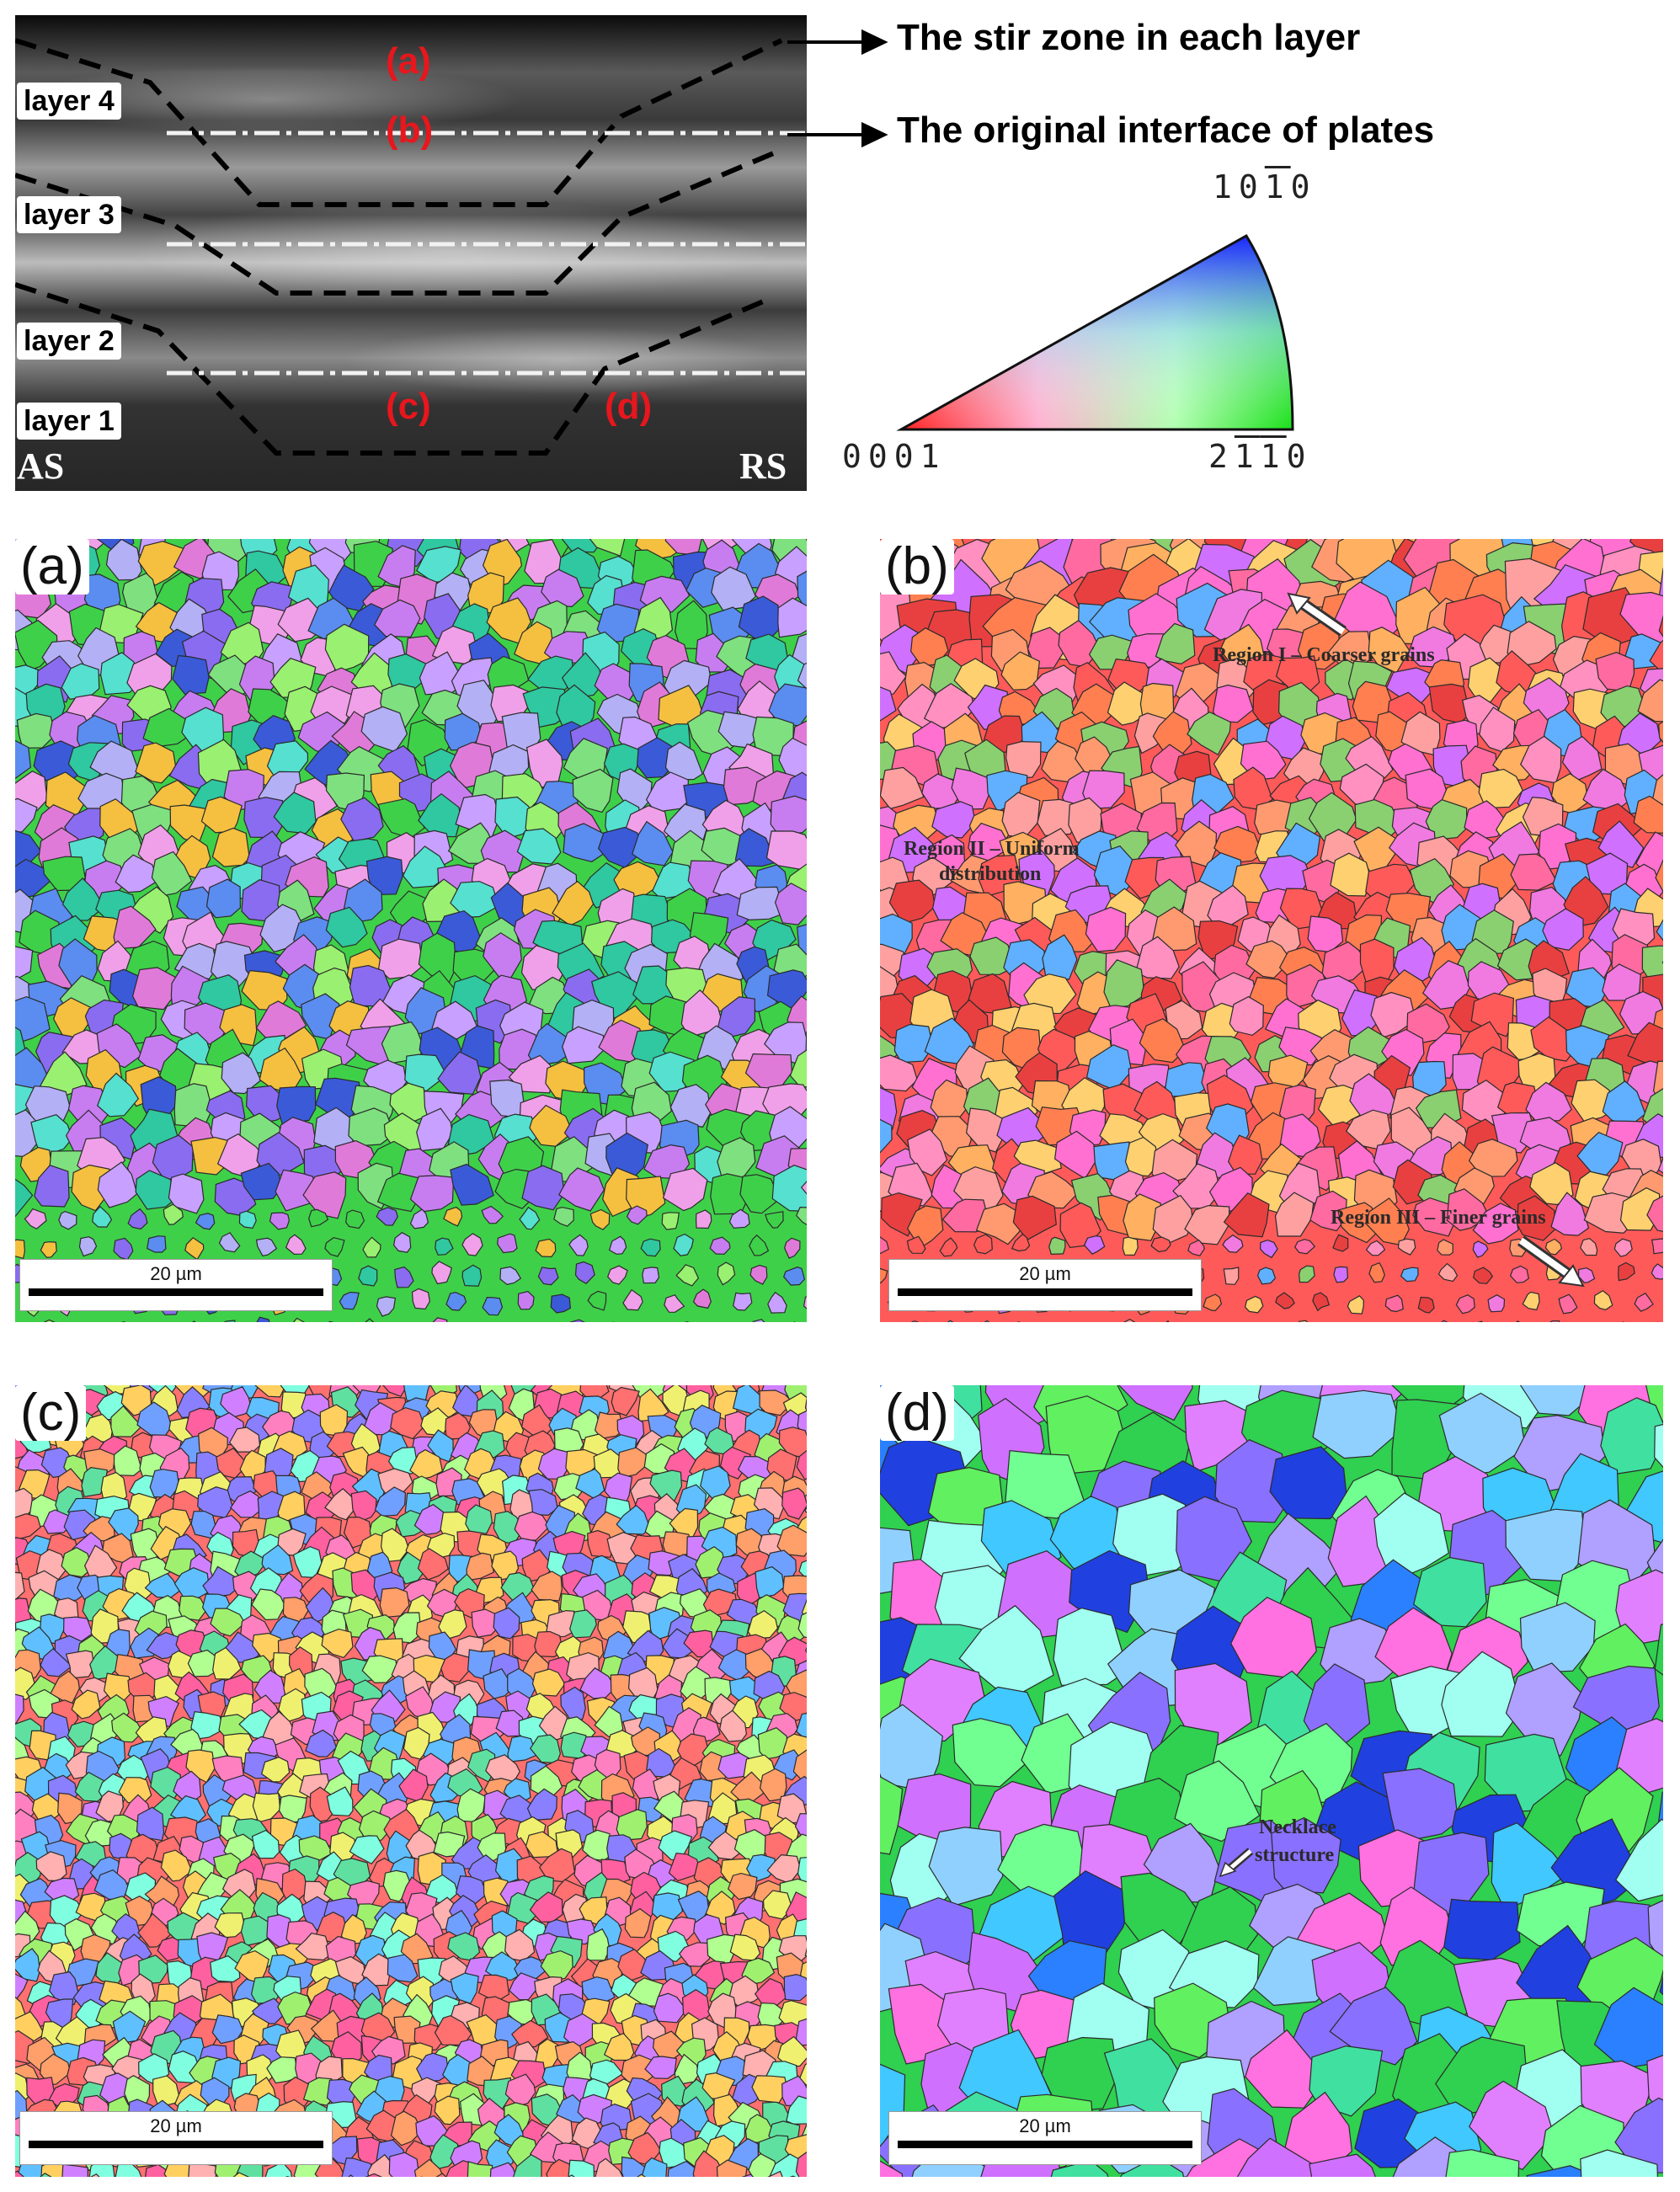  Describe the element at coordinates (69, 341) in the screenshot. I see `layer-2-label: layer 2` at that location.